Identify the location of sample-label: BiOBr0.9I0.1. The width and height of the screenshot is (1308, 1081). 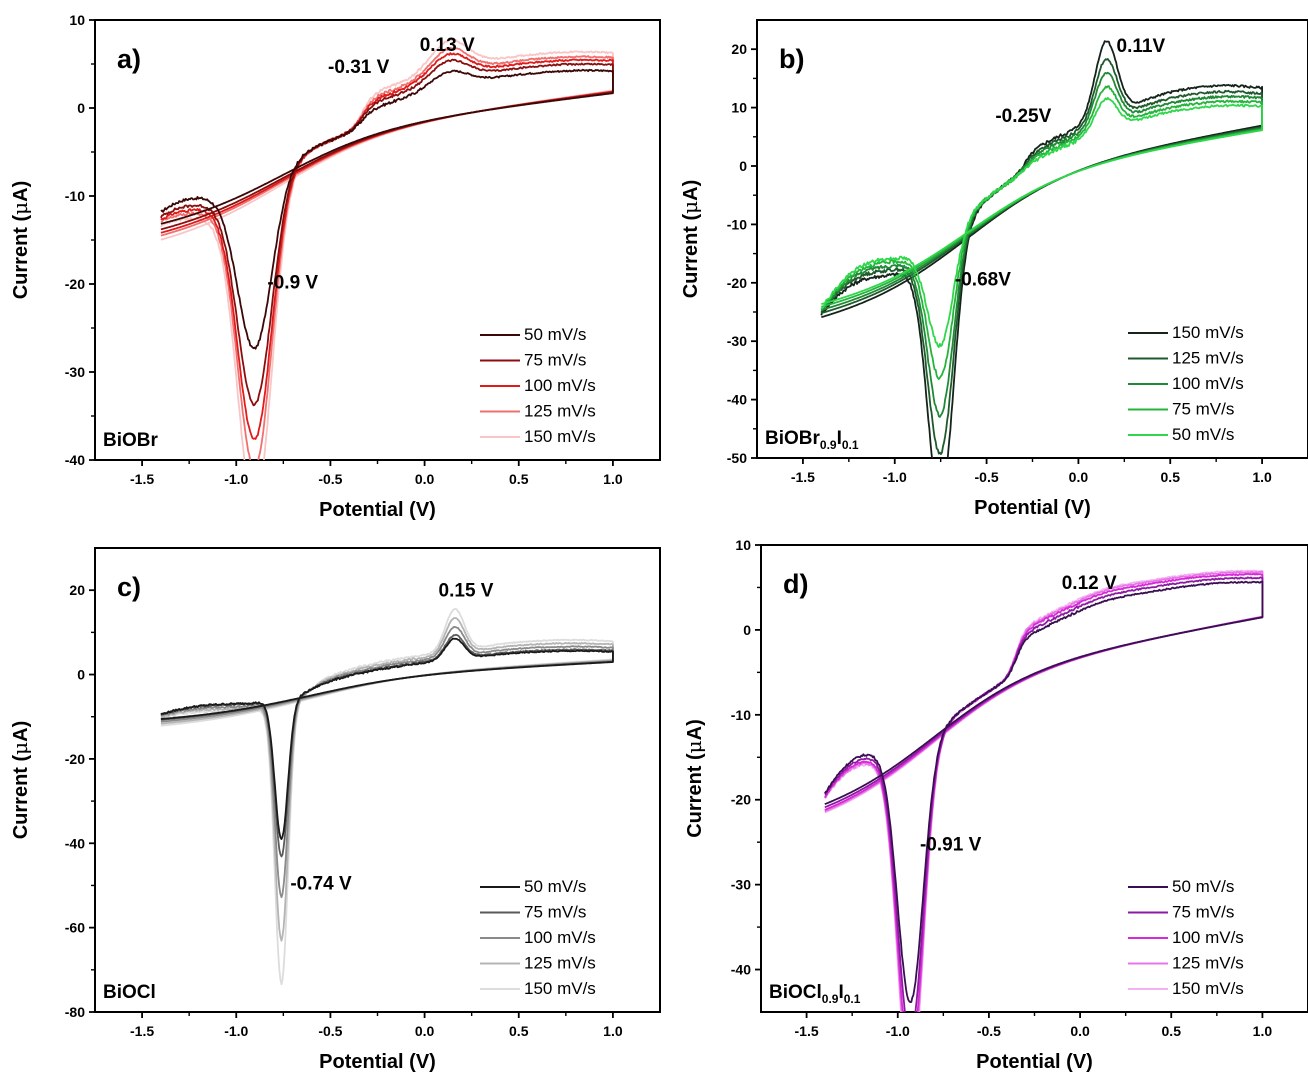
(812, 440).